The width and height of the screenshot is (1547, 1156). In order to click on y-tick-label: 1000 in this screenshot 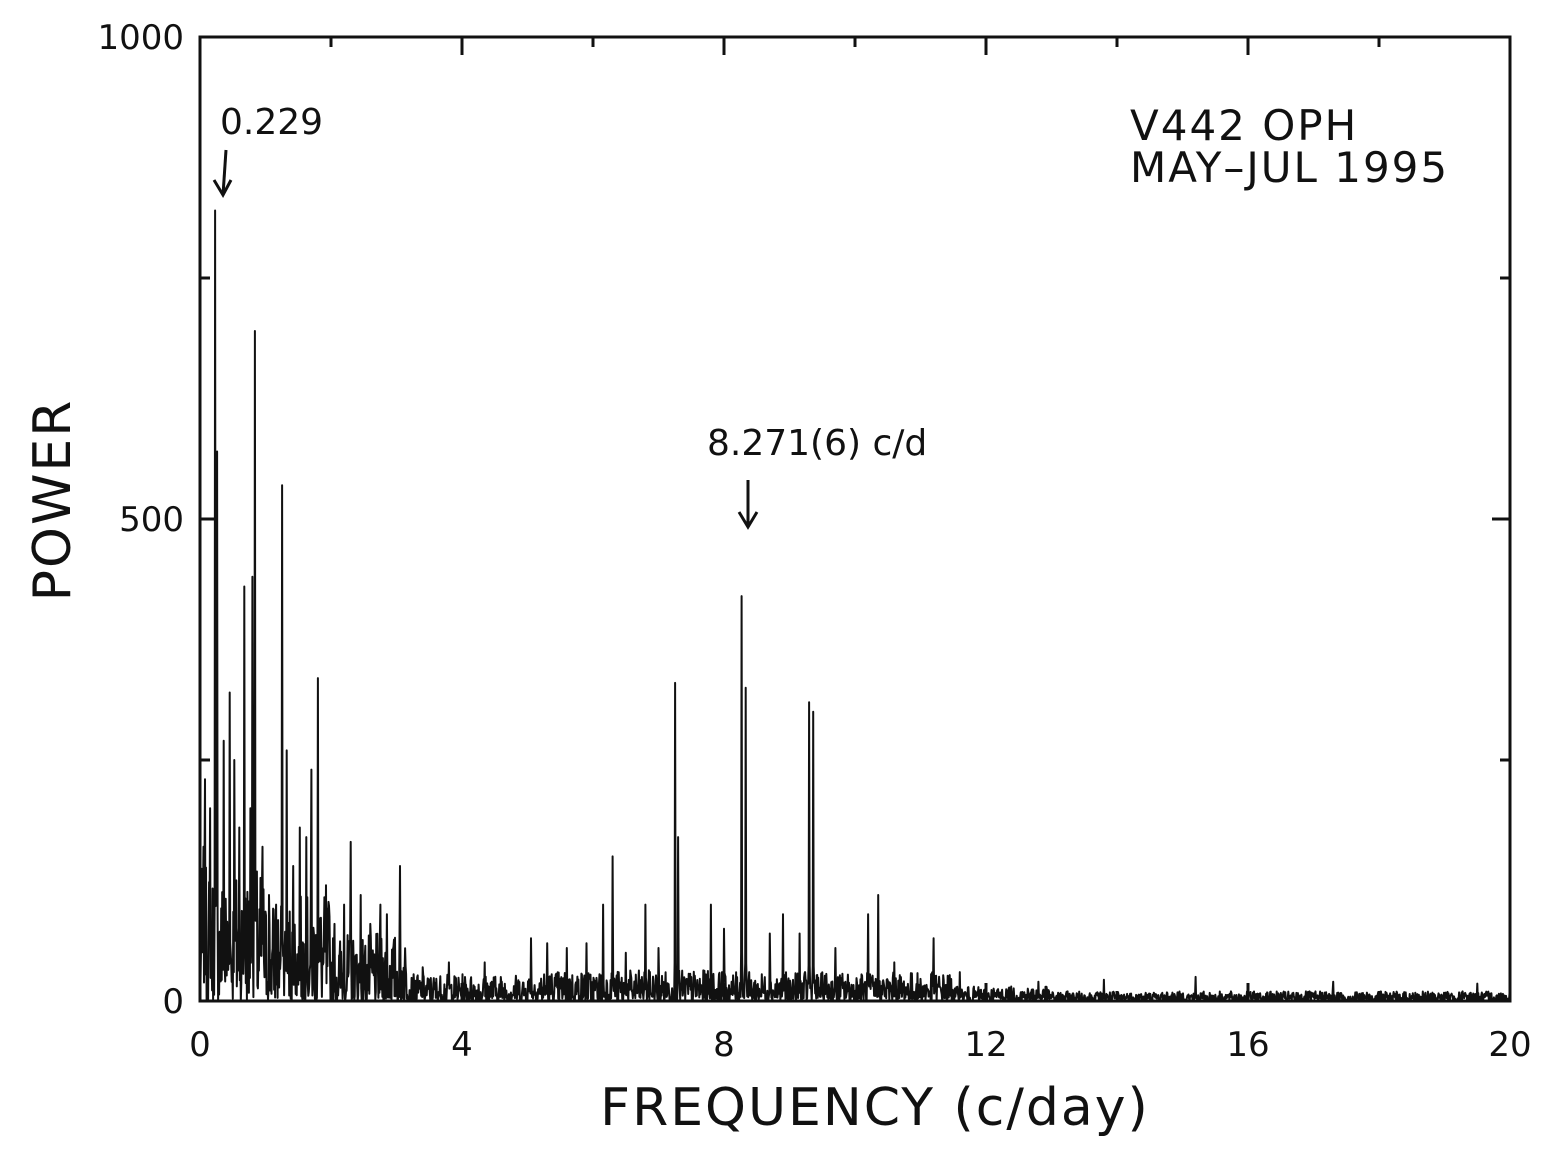, I will do `click(140, 38)`.